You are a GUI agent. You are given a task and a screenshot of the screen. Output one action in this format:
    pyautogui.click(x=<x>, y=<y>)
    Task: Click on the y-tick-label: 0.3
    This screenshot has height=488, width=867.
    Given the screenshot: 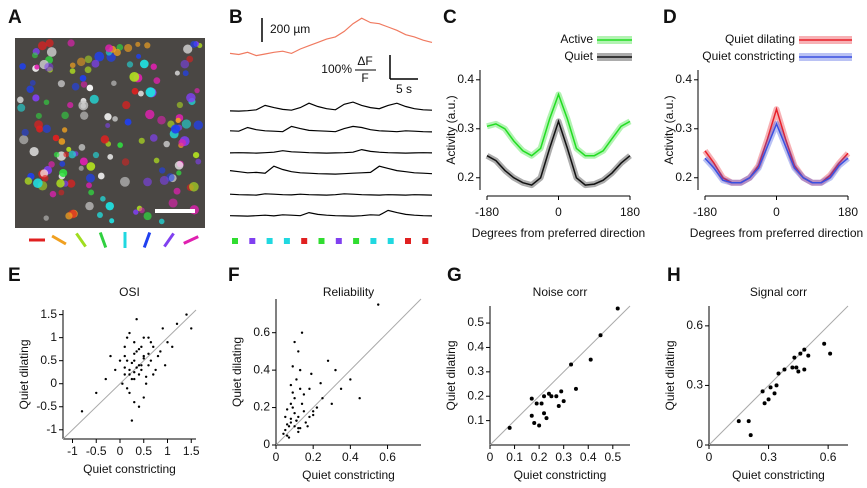 What is the action you would take?
    pyautogui.click(x=694, y=385)
    